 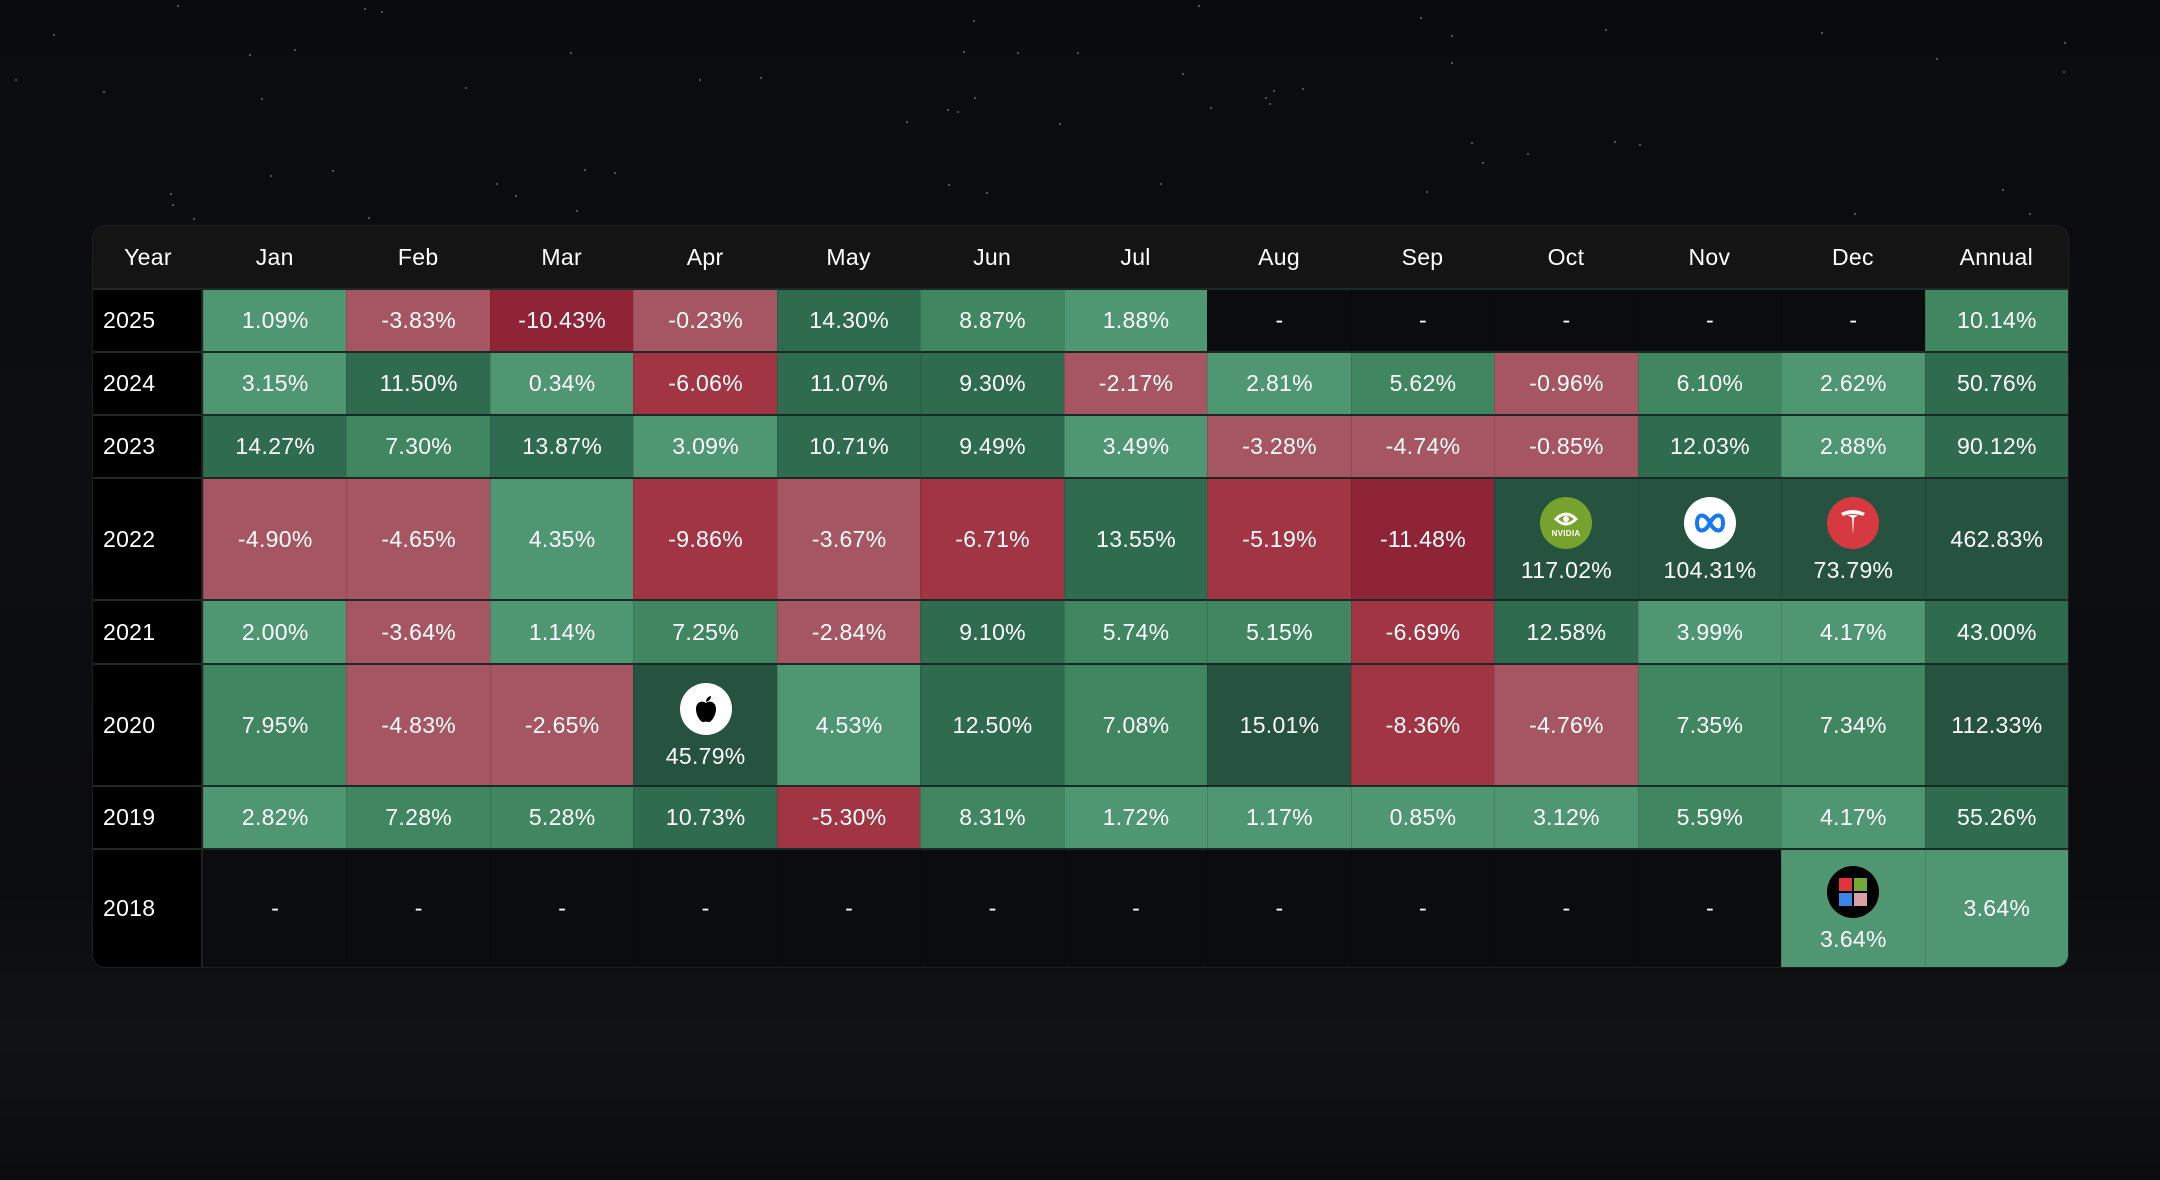 What do you see at coordinates (561, 383) in the screenshot?
I see `monthly-return-cell: 0.34%` at bounding box center [561, 383].